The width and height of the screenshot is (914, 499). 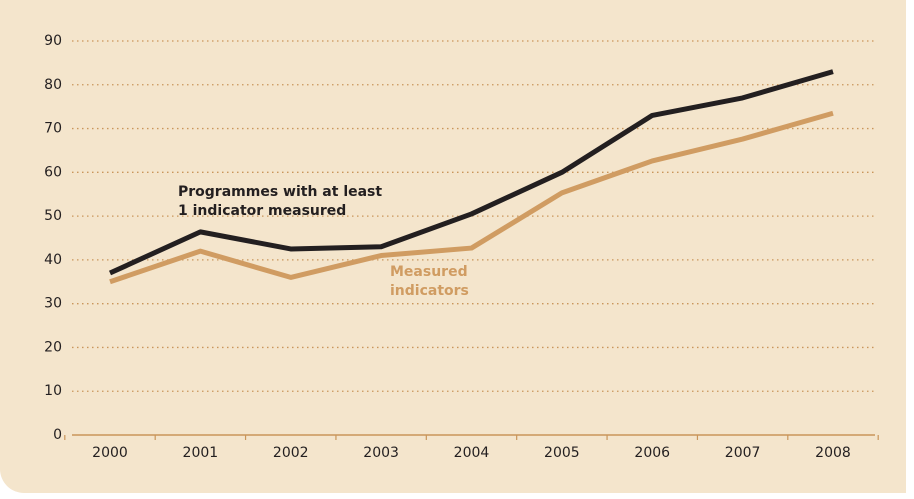 What do you see at coordinates (53, 172) in the screenshot?
I see `y-tick-label: 60` at bounding box center [53, 172].